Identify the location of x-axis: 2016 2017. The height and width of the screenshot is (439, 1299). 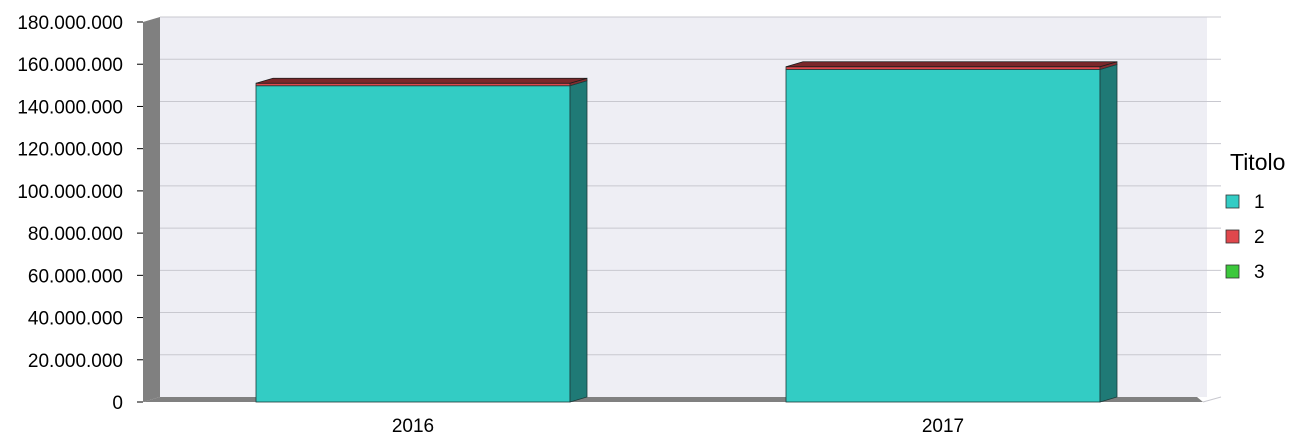
(678, 426).